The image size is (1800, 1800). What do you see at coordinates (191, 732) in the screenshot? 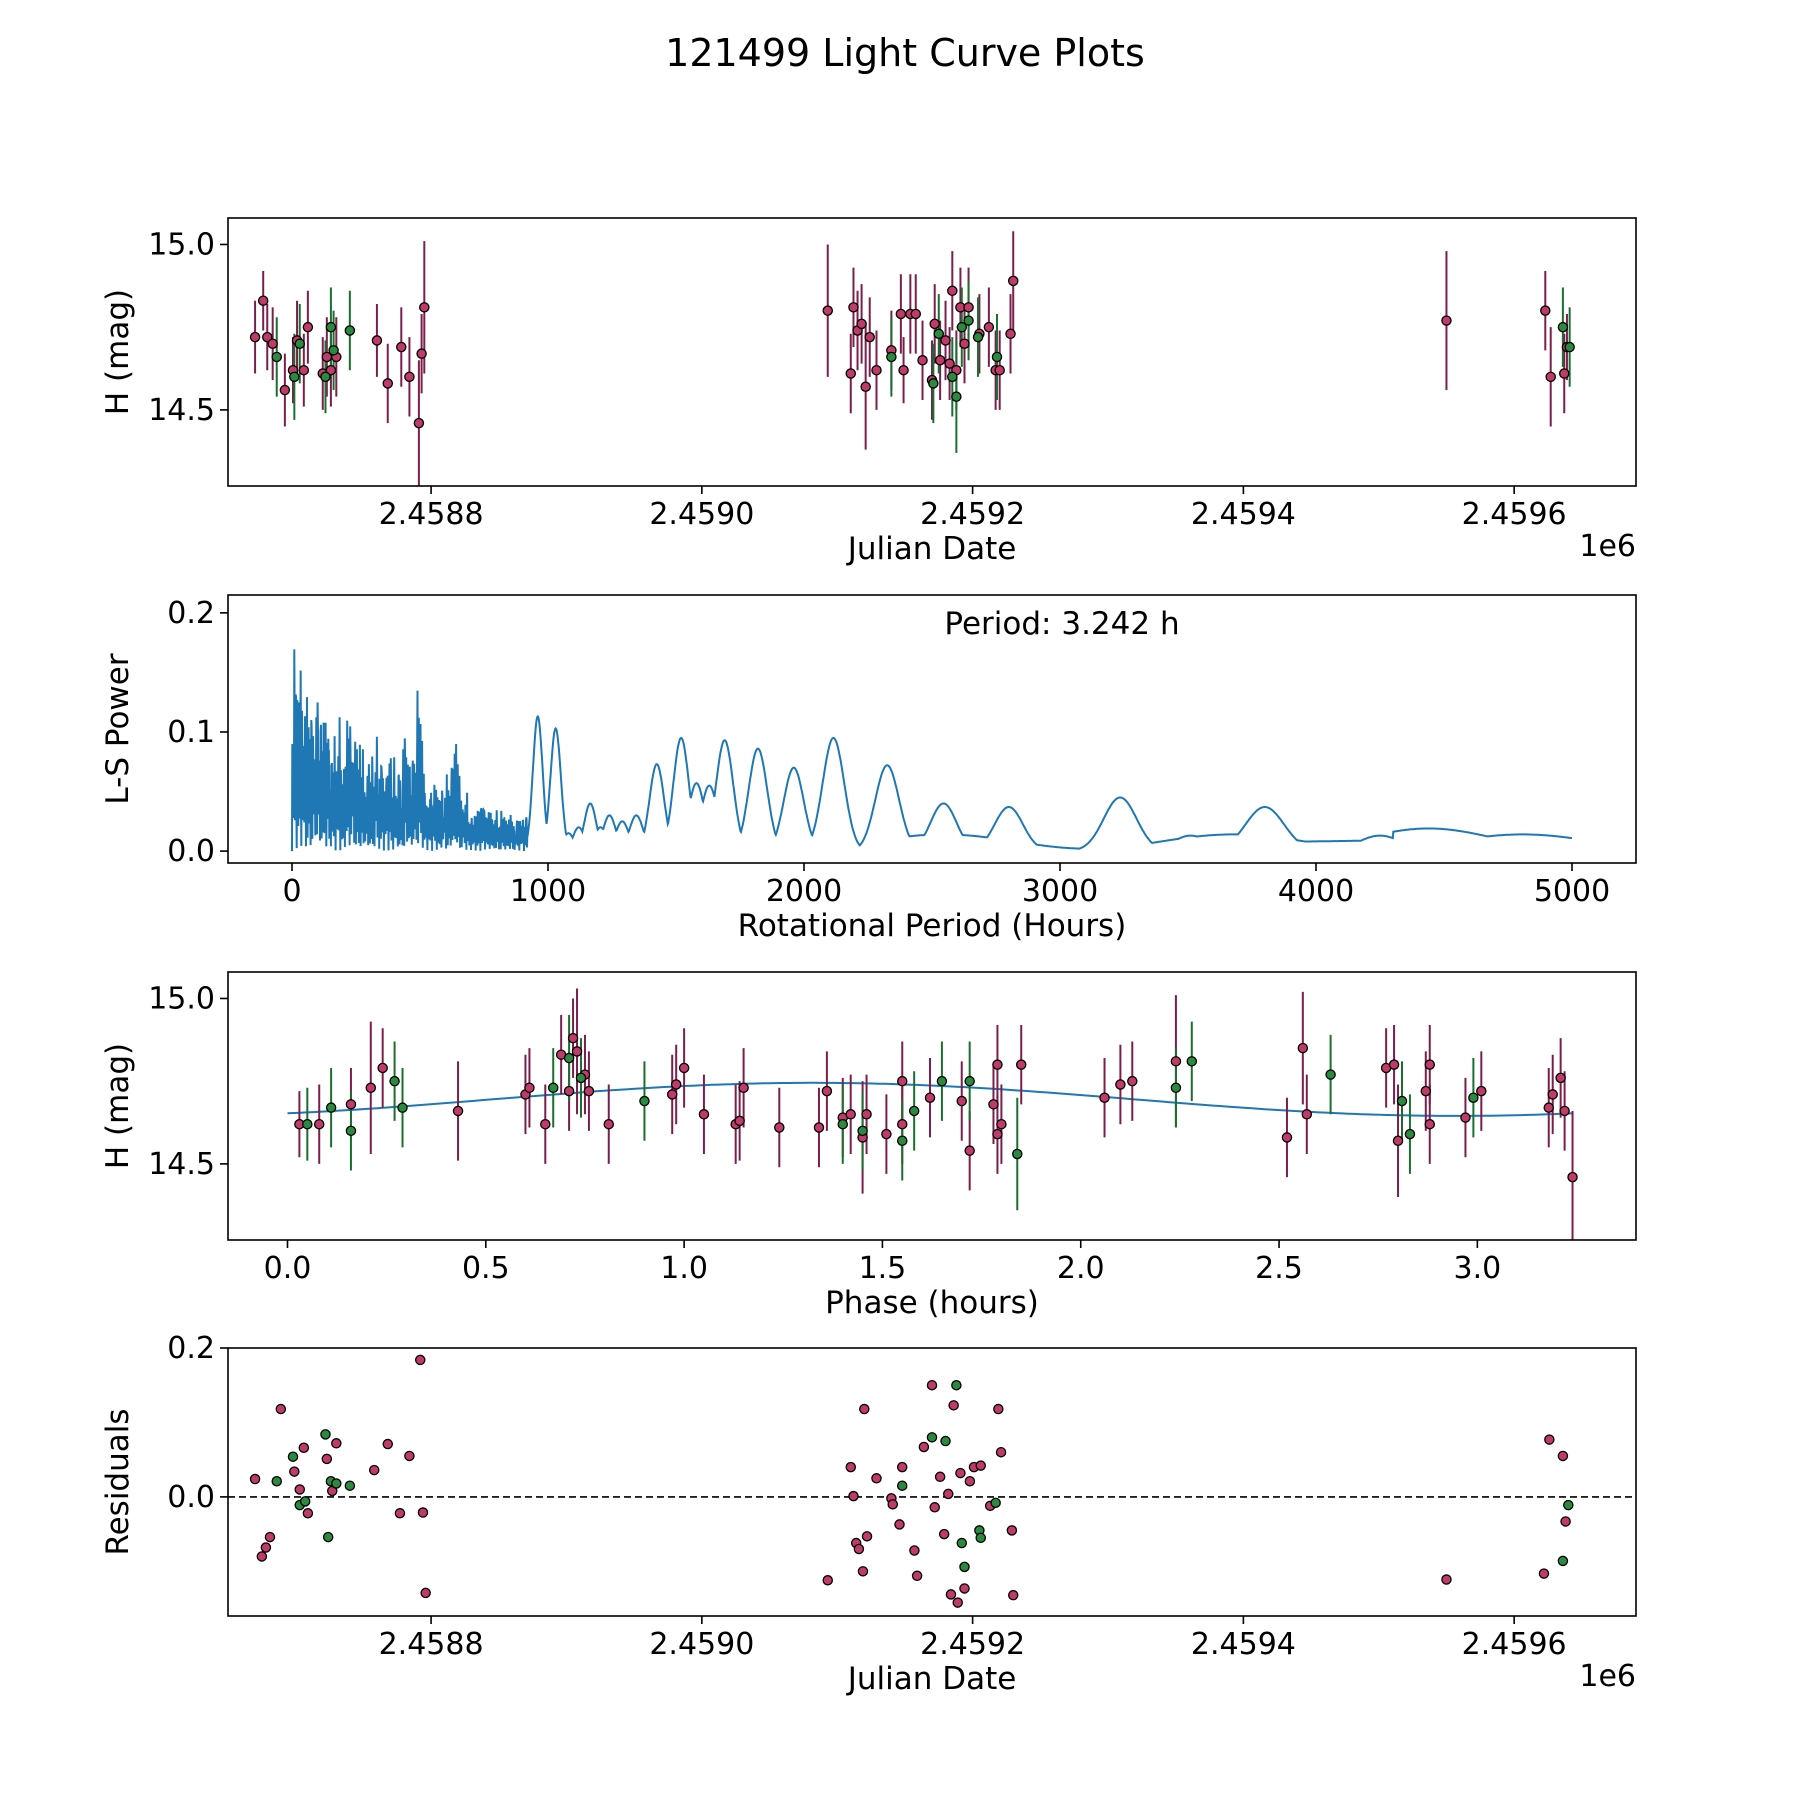
I see `y-tick-label: 0.1` at bounding box center [191, 732].